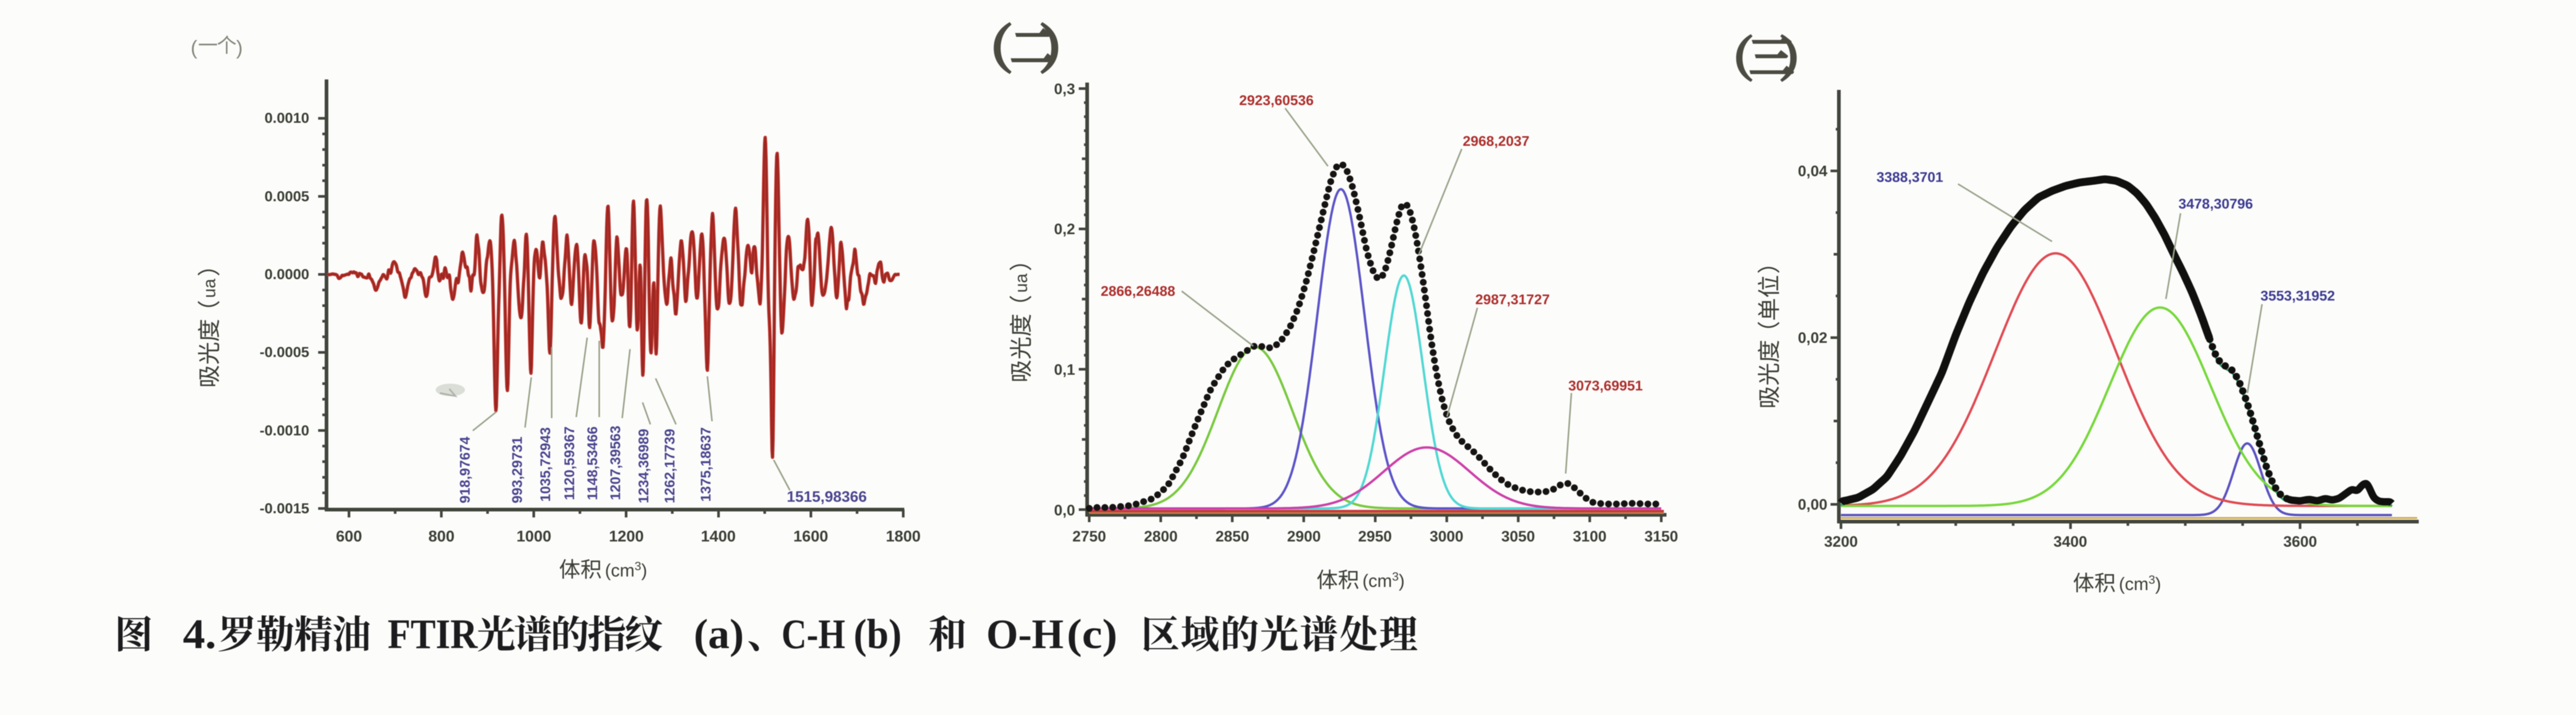 Image resolution: width=2576 pixels, height=715 pixels. Describe the element at coordinates (1812, 338) in the screenshot. I see `svg-text: 0,02` at that location.